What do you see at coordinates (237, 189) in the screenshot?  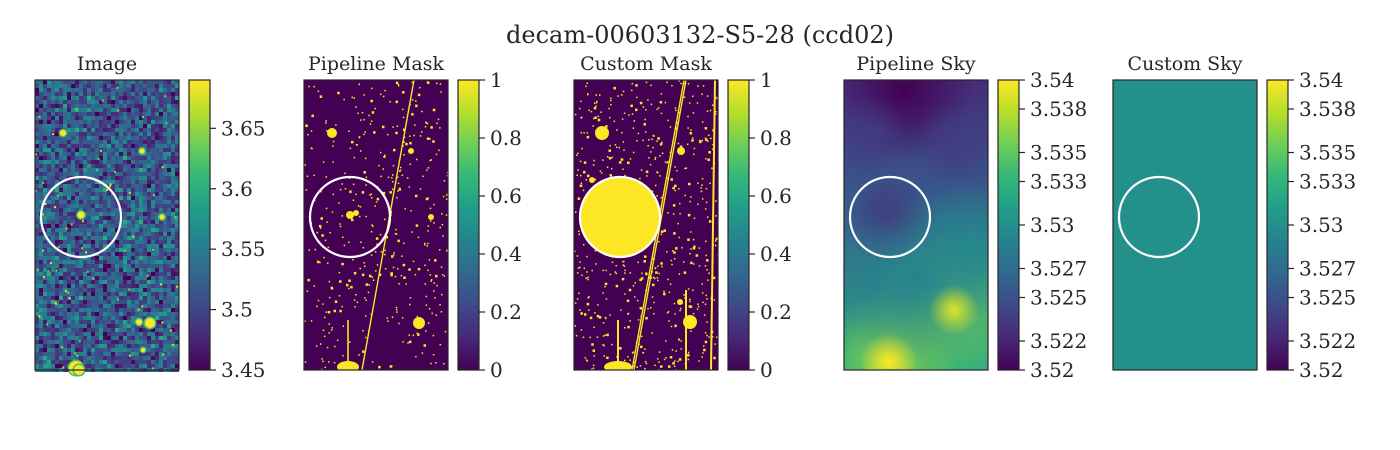 I see `colorbar-tick-label: 3.6` at bounding box center [237, 189].